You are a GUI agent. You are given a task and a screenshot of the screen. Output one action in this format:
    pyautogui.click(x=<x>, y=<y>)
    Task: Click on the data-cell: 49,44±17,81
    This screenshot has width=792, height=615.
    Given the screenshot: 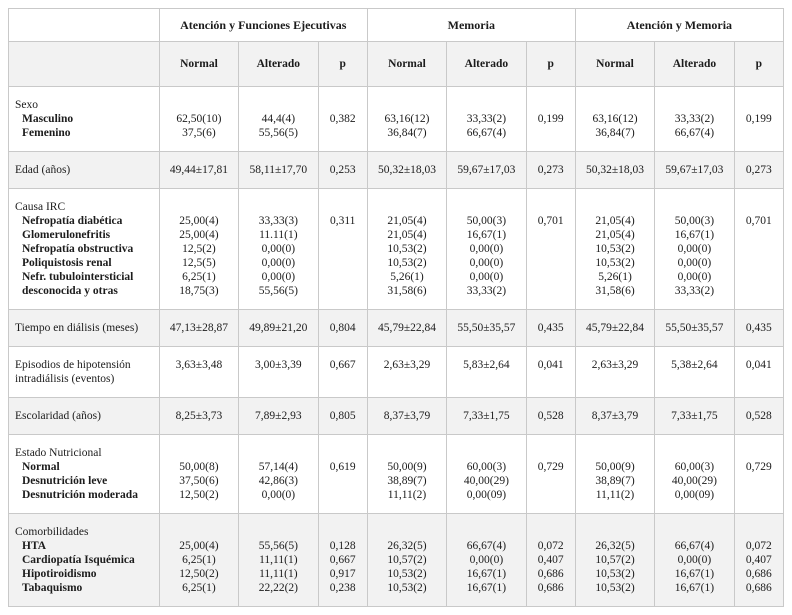 What is the action you would take?
    pyautogui.click(x=199, y=170)
    